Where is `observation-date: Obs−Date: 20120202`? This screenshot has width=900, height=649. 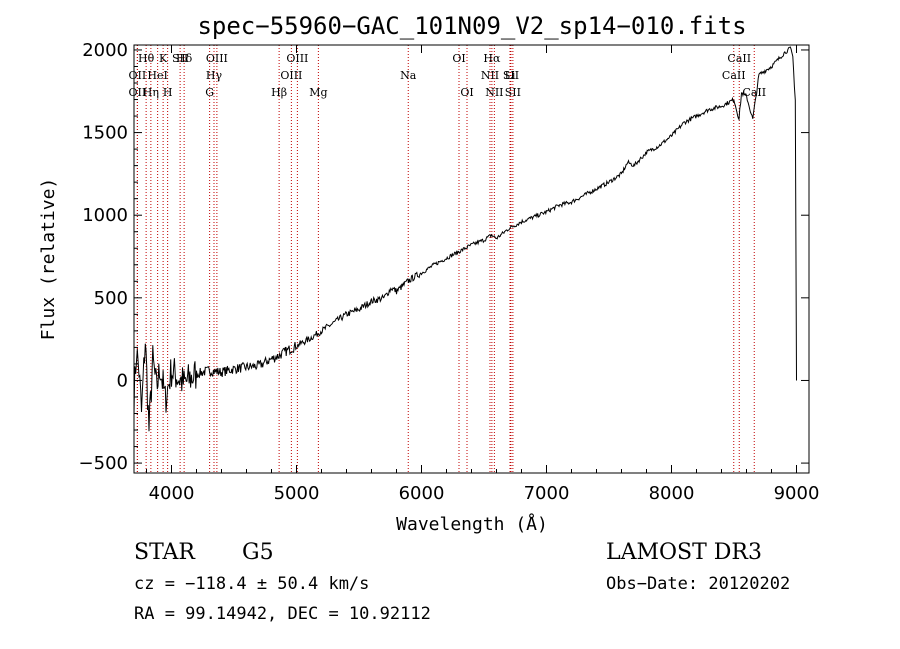
observation-date: Obs−Date: 20120202 is located at coordinates (698, 584).